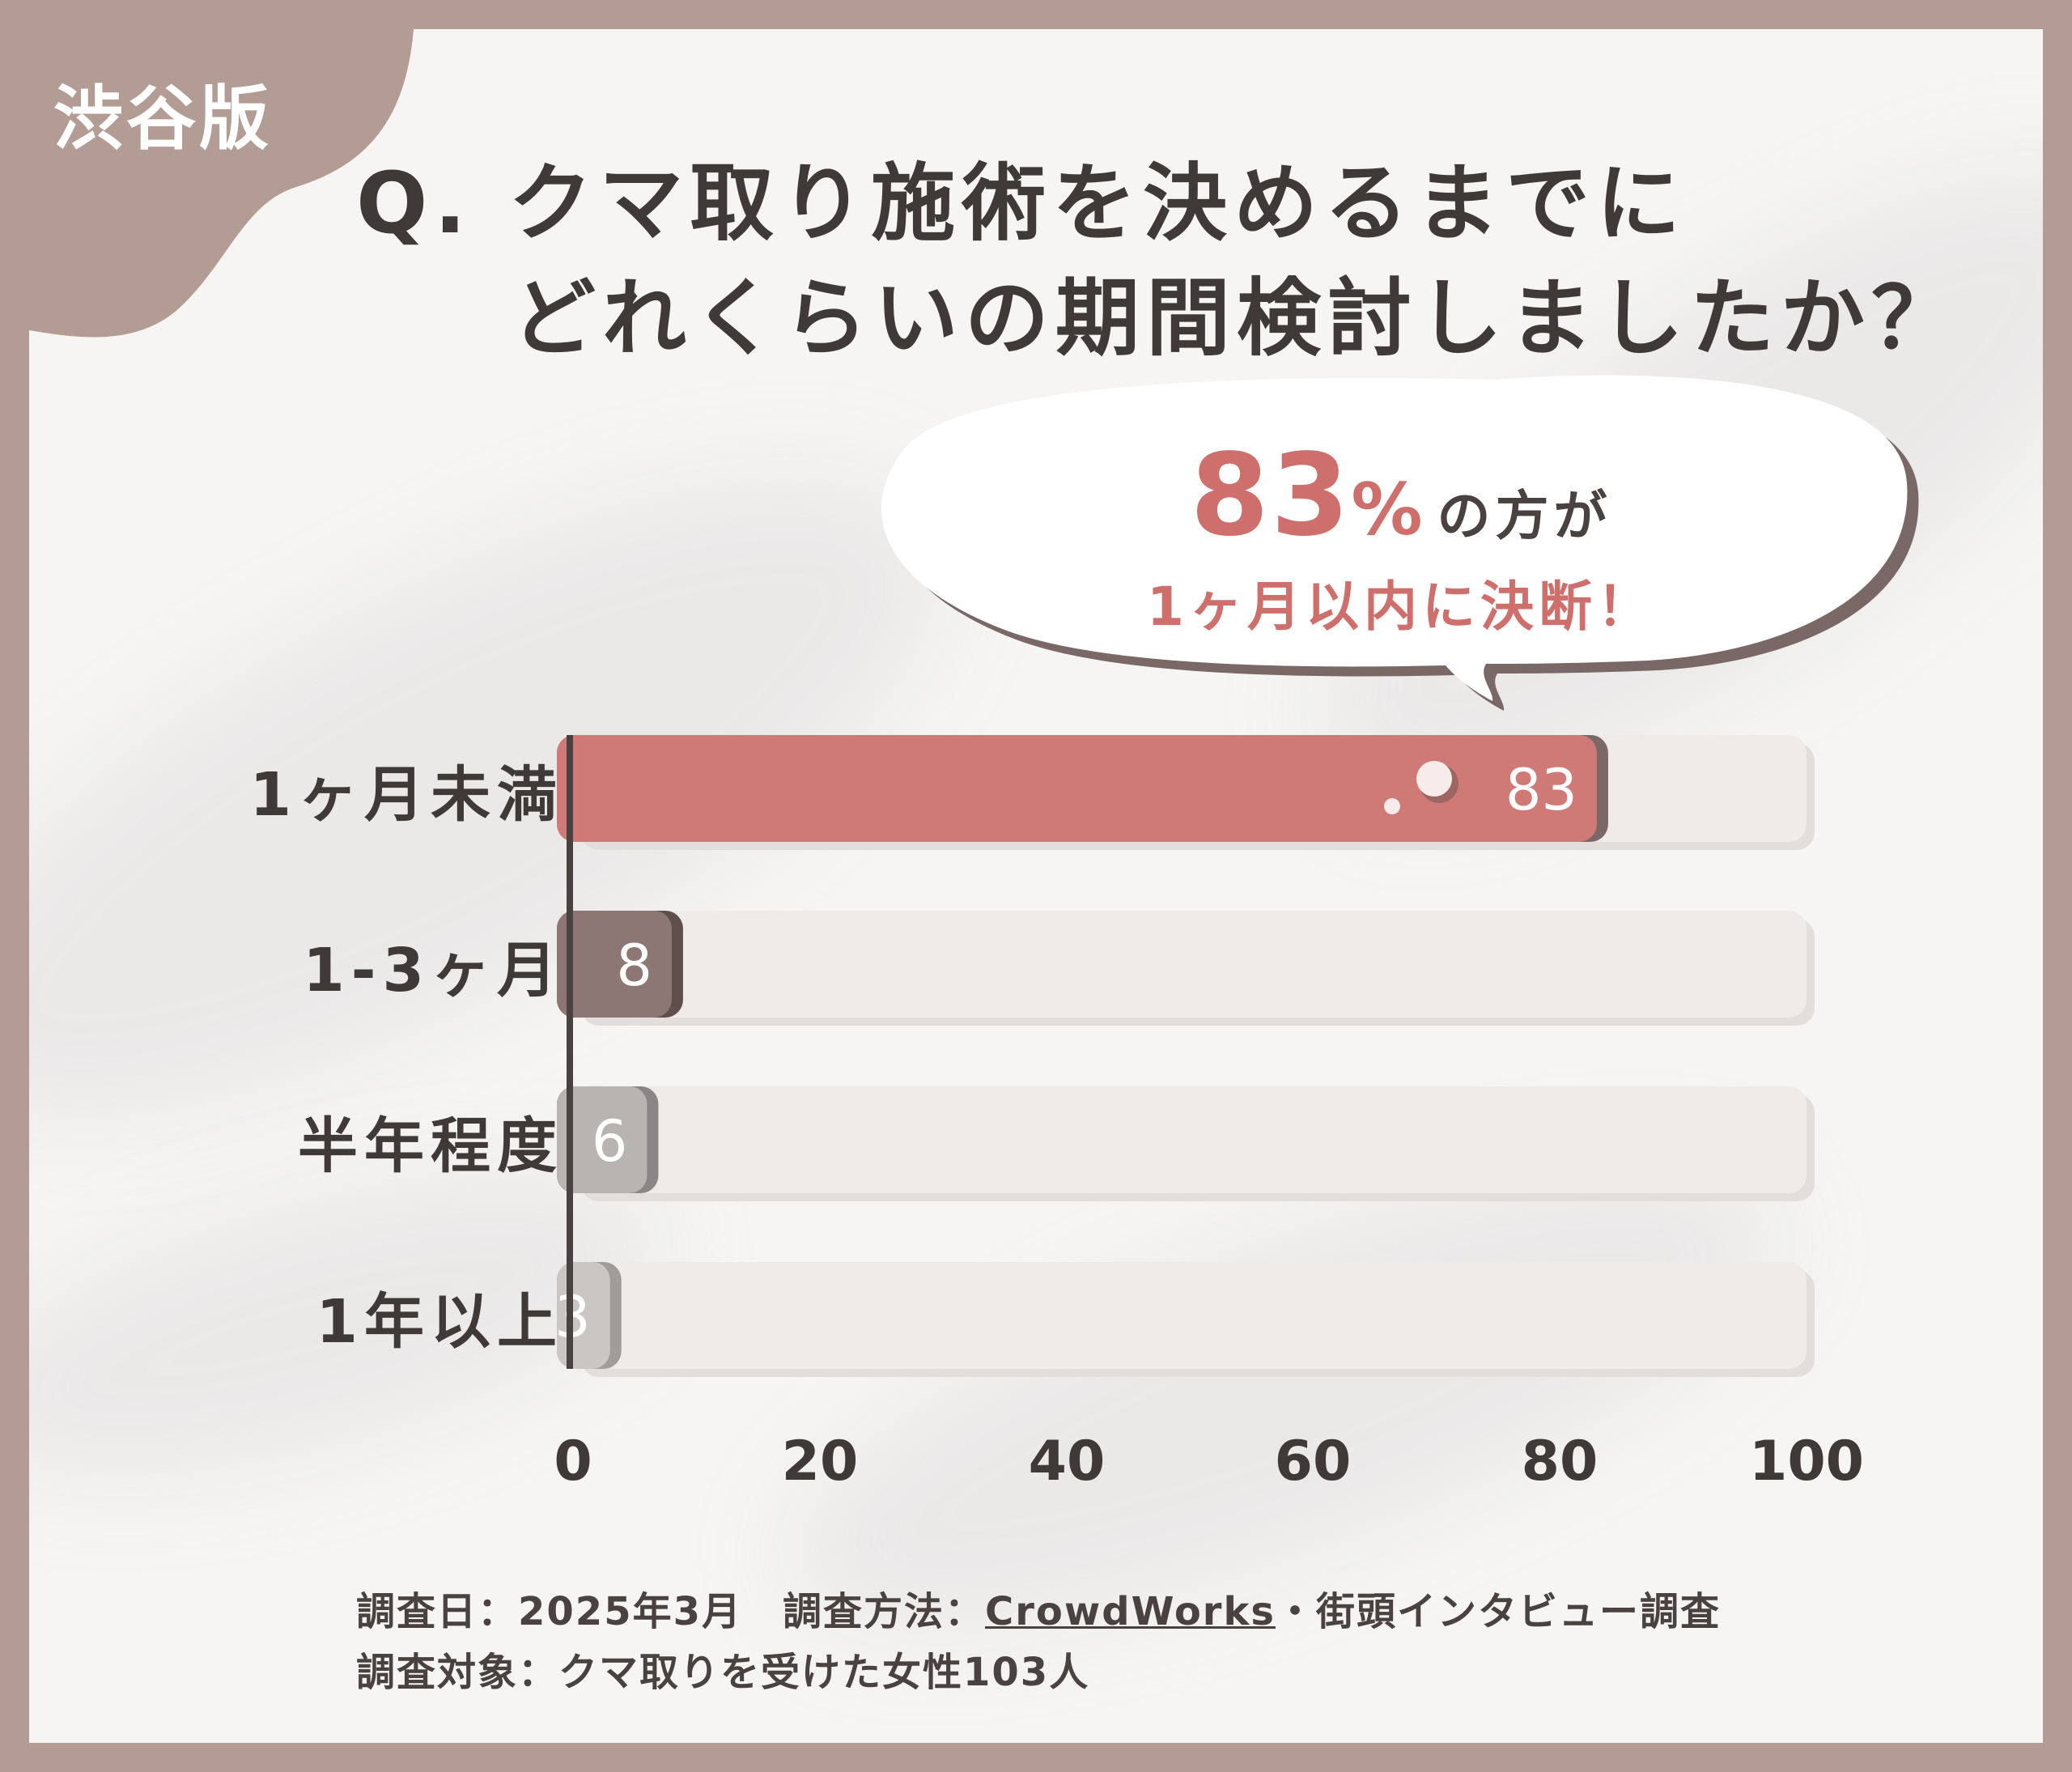 The width and height of the screenshot is (2072, 1772). I want to click on x-tick-4: 80, so click(1560, 1462).